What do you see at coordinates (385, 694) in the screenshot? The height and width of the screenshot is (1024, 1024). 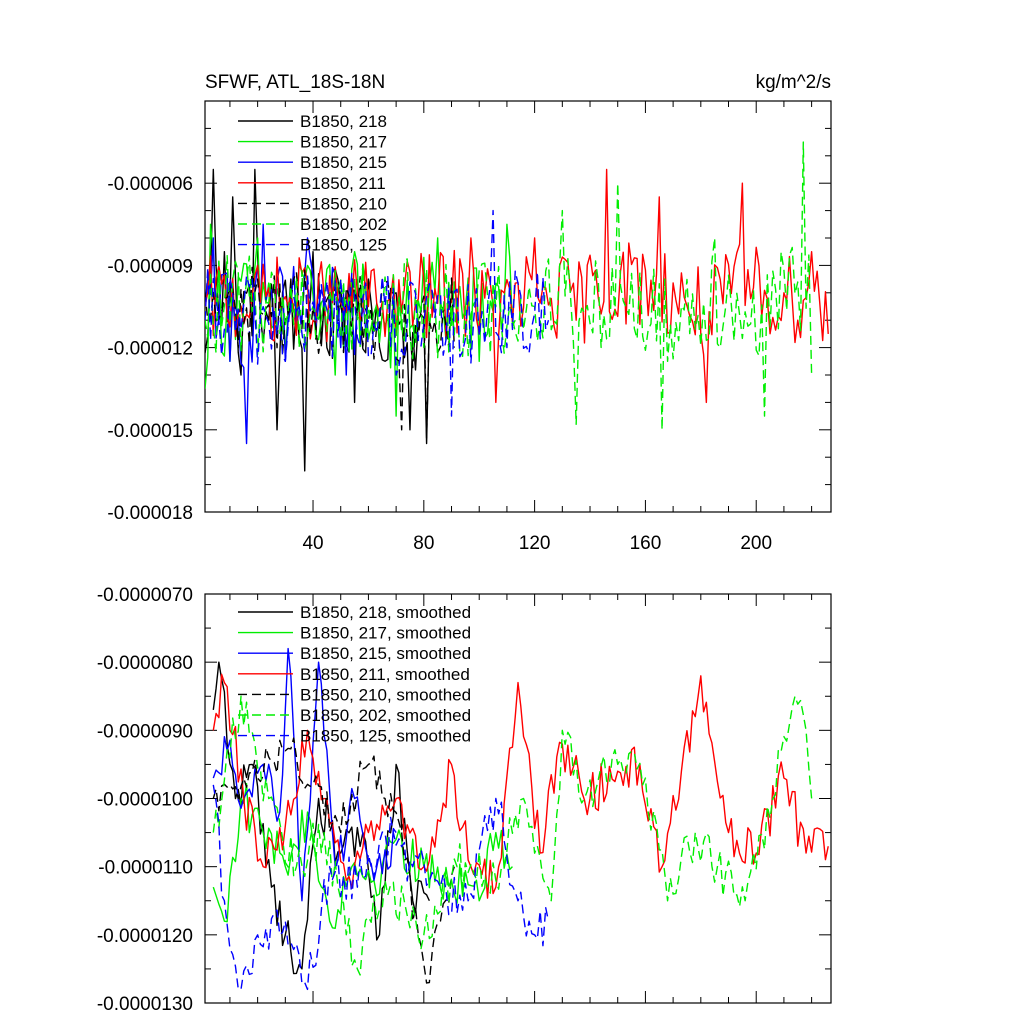 I see `legend-label: B1850, 210, smoothed` at bounding box center [385, 694].